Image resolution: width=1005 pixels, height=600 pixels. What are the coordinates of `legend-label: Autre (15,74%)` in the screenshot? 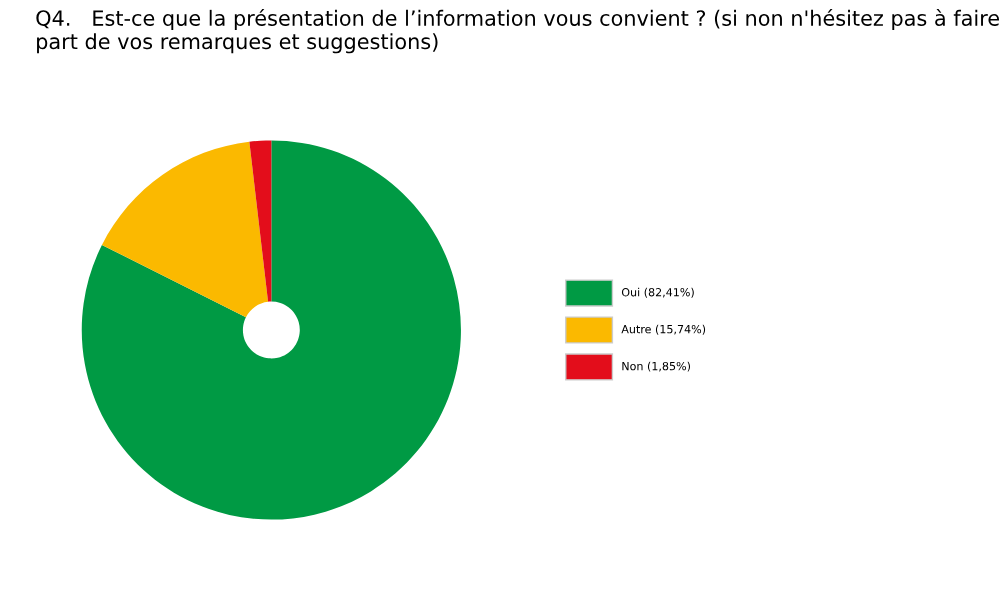 It's located at (663, 329).